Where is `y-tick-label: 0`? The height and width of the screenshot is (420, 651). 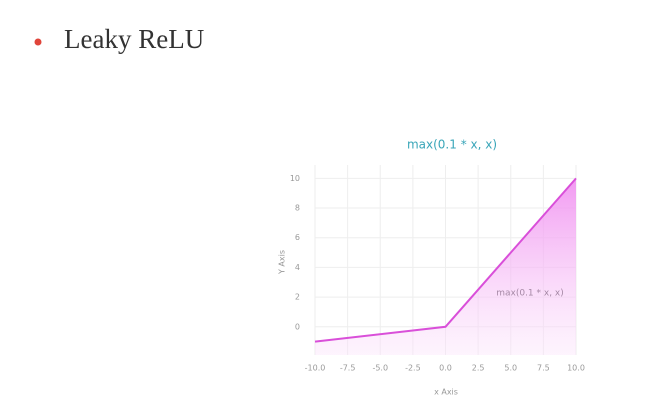
y-tick-label: 0 is located at coordinates (297, 326).